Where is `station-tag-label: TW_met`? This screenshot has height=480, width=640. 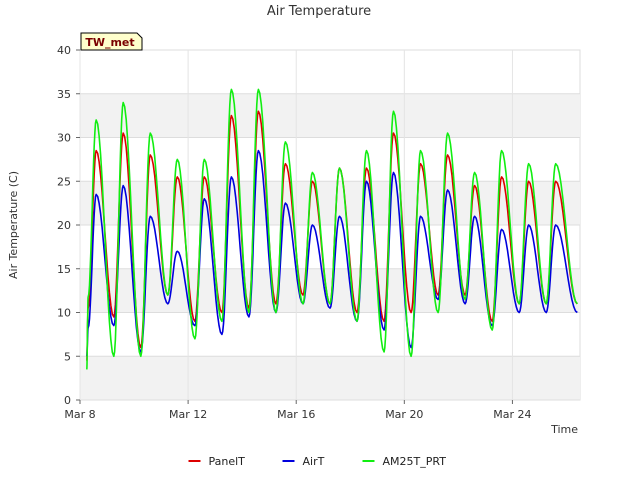
station-tag-label: TW_met is located at coordinates (109, 42).